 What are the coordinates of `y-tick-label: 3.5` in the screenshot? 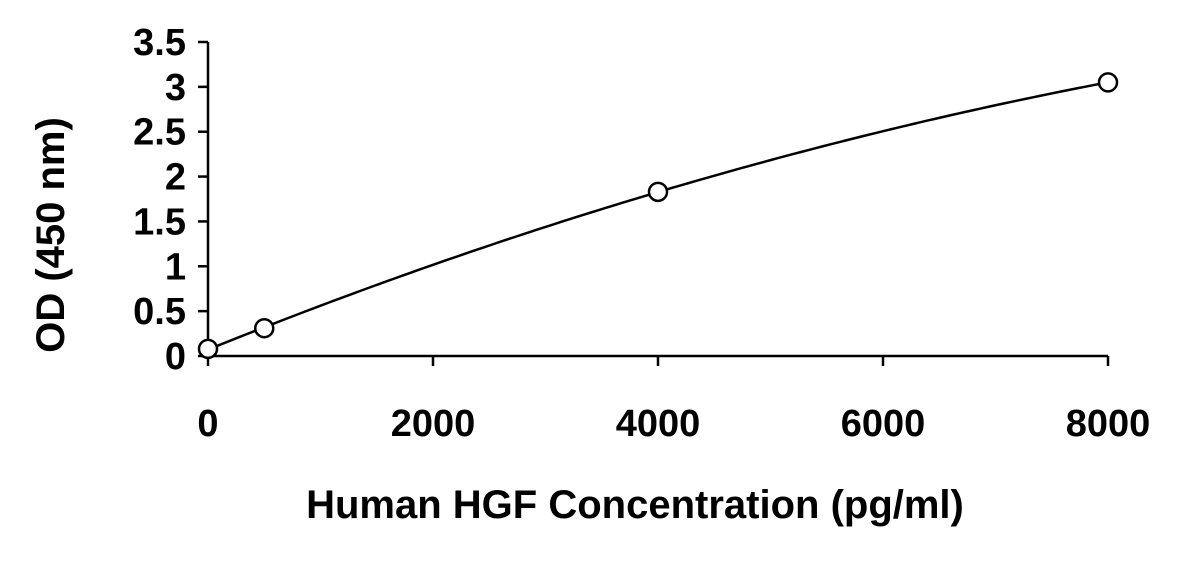 It's located at (159, 43).